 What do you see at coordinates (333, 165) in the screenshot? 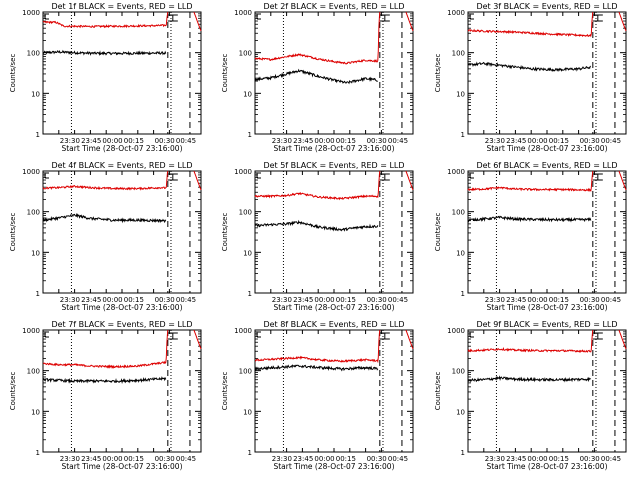
I see `chart-title: Det 5f BLACK = Events, RED = LLD` at bounding box center [333, 165].